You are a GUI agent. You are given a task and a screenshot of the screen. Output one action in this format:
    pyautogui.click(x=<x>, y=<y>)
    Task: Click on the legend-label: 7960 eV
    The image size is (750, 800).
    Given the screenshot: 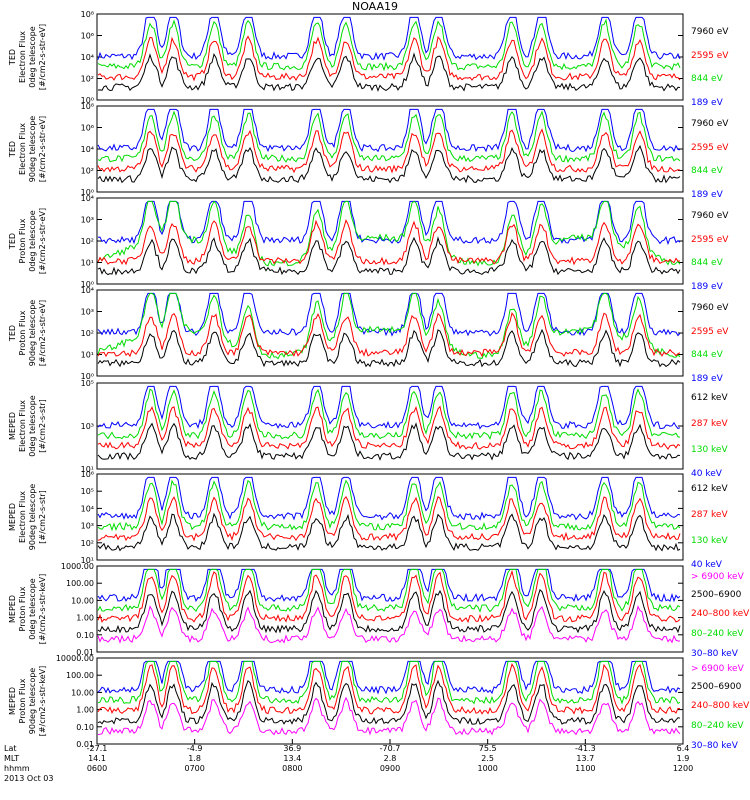 What is the action you would take?
    pyautogui.click(x=710, y=308)
    